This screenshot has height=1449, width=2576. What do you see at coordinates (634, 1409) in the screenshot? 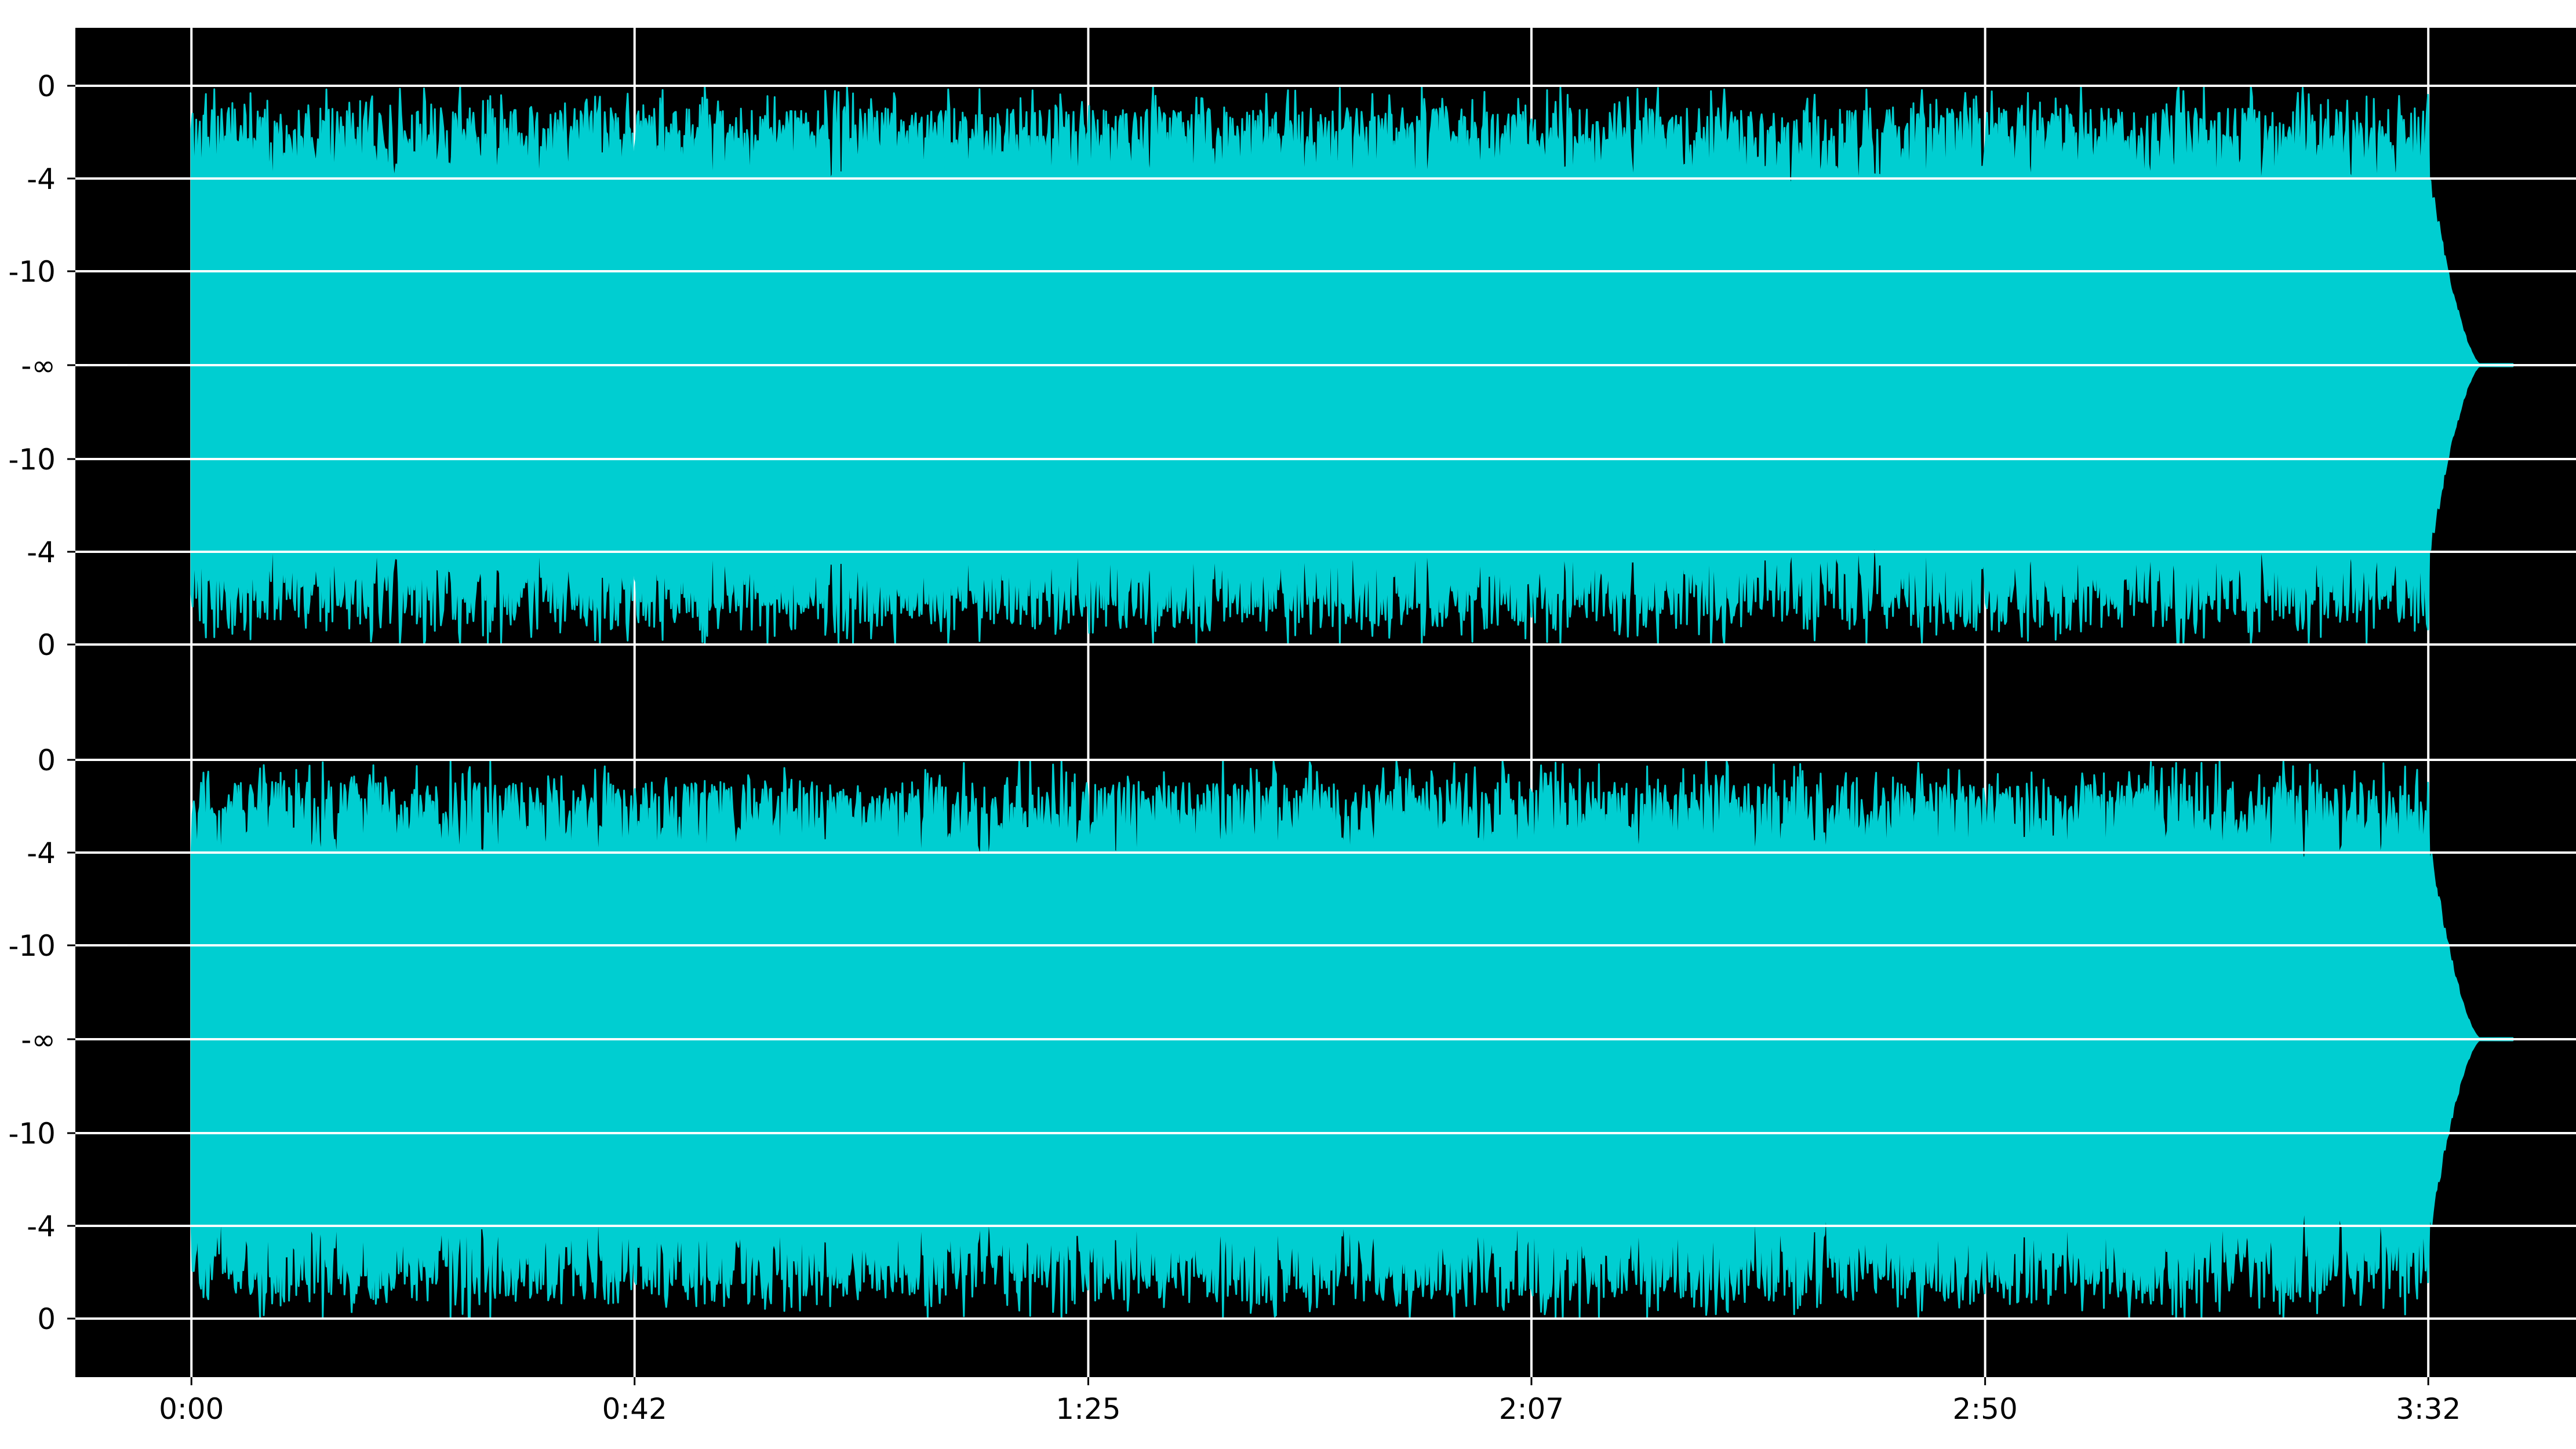
I see `x-tick-label: 0:42` at bounding box center [634, 1409].